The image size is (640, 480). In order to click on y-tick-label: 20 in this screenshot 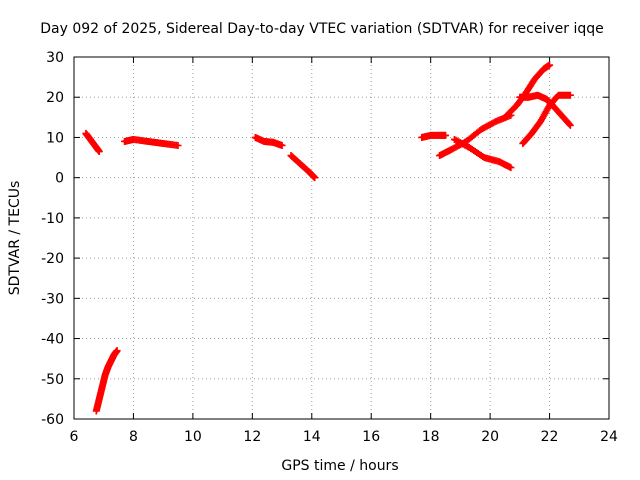, I will do `click(55, 98)`.